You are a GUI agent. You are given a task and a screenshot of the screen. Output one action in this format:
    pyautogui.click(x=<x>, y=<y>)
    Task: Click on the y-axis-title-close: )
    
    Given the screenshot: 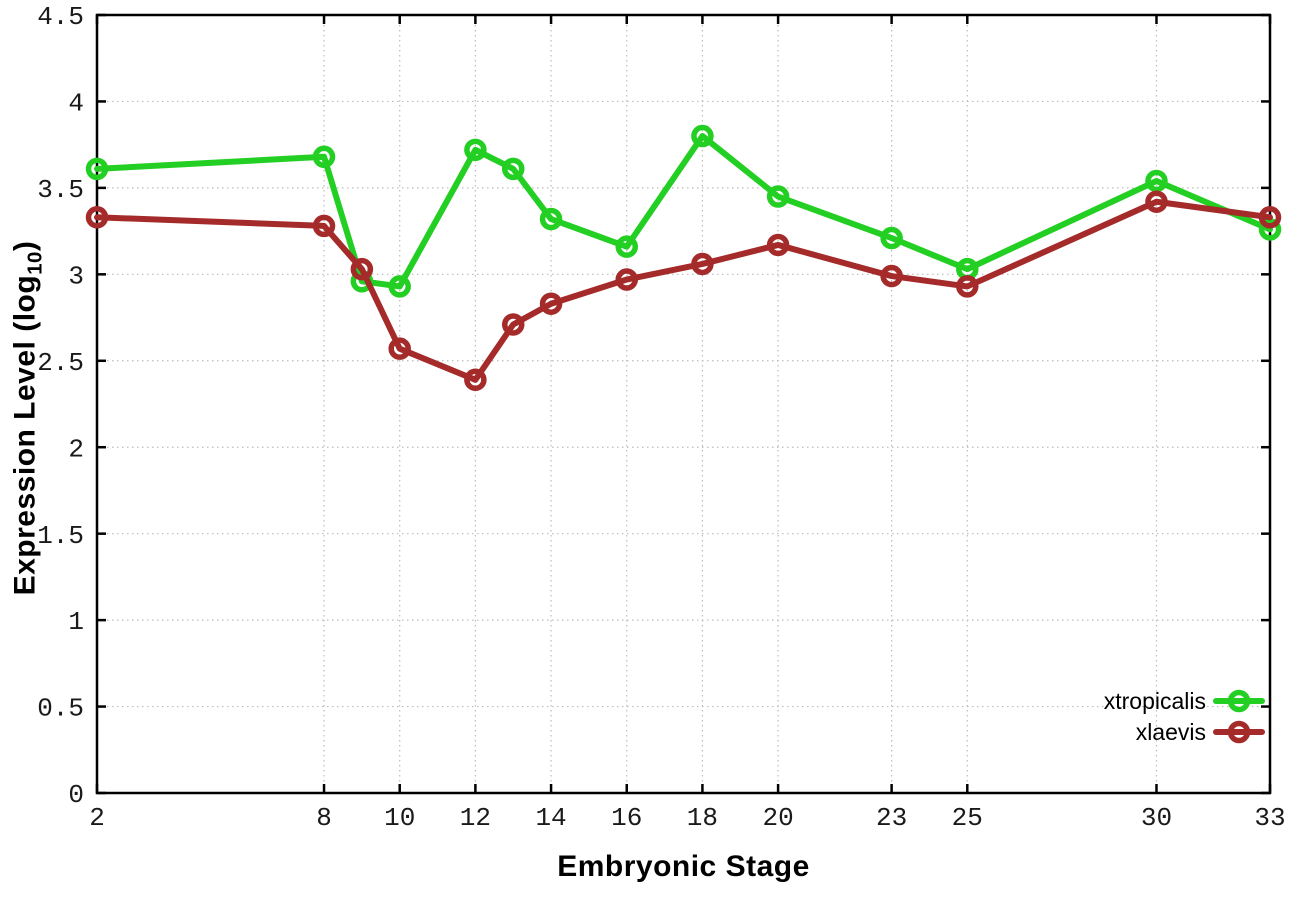 What is the action you would take?
    pyautogui.click(x=25, y=246)
    